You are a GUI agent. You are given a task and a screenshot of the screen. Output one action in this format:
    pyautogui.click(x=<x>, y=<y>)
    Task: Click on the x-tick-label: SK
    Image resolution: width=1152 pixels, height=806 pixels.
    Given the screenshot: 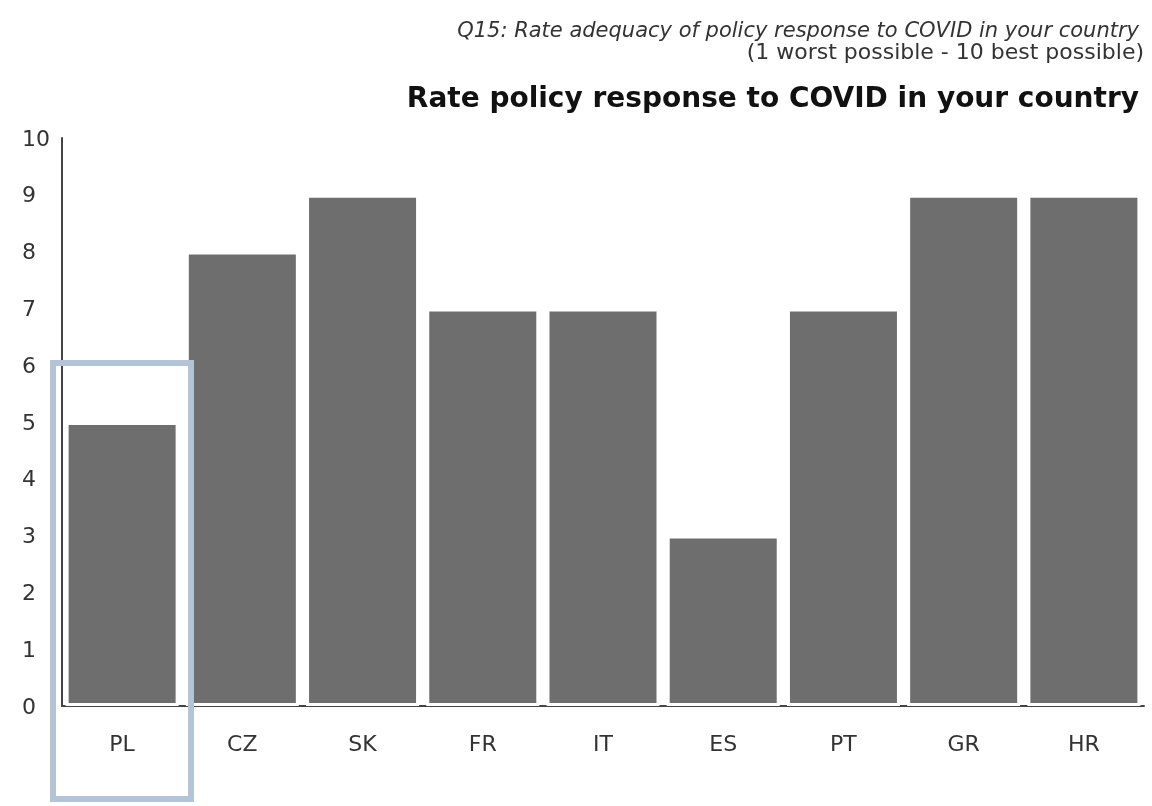 What is the action you would take?
    pyautogui.click(x=363, y=743)
    